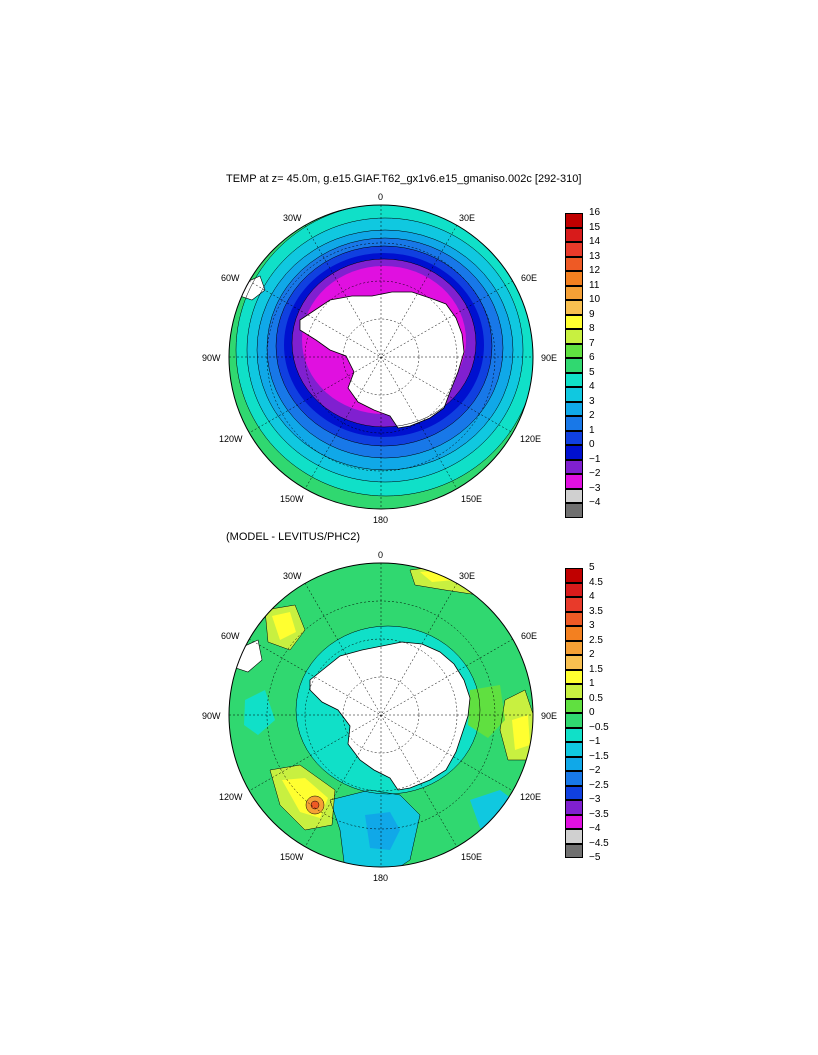 The width and height of the screenshot is (818, 1055). I want to click on lon-label-180-b: 180, so click(381, 878).